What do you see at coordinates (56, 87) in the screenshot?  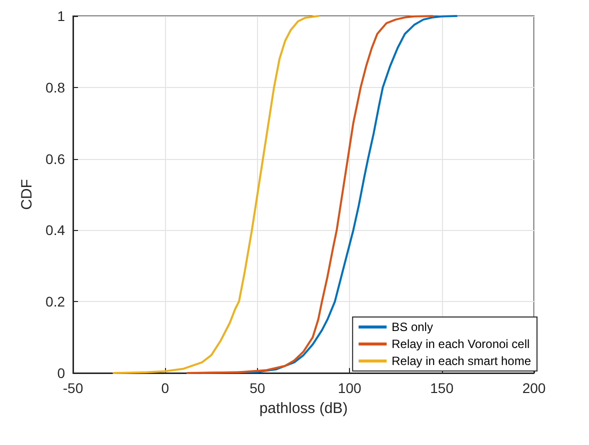 I see `y-tick-label: 0.8` at bounding box center [56, 87].